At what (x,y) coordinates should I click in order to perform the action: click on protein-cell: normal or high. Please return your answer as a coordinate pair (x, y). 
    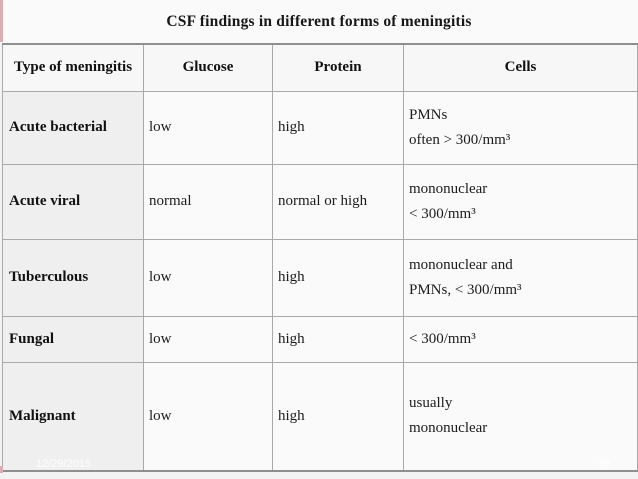
    Looking at the image, I should click on (338, 201).